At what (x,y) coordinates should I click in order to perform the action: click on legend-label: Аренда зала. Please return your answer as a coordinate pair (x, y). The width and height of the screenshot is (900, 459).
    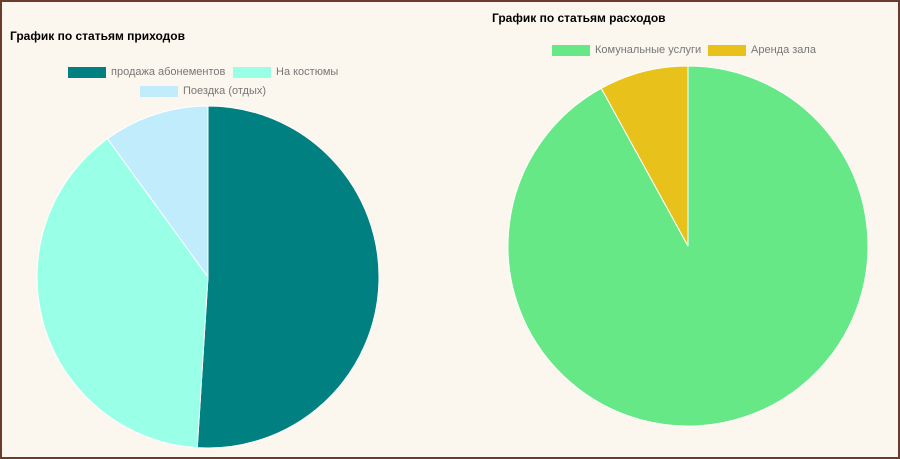
    Looking at the image, I should click on (783, 50).